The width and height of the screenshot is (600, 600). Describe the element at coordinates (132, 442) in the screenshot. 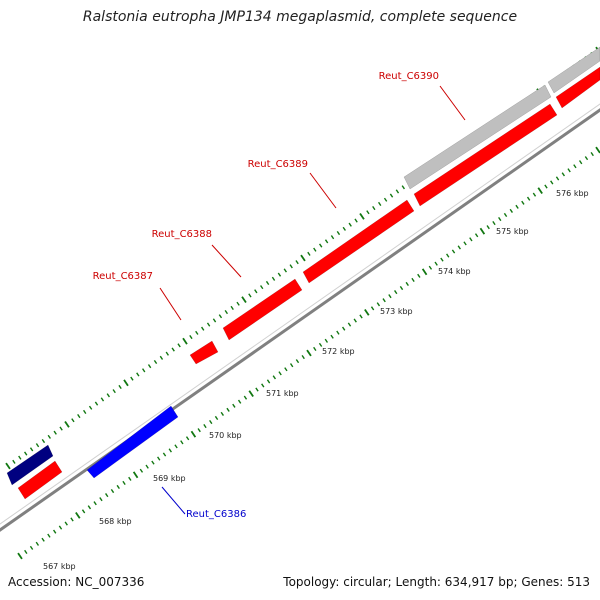

I see `gene-feature-blue` at that location.